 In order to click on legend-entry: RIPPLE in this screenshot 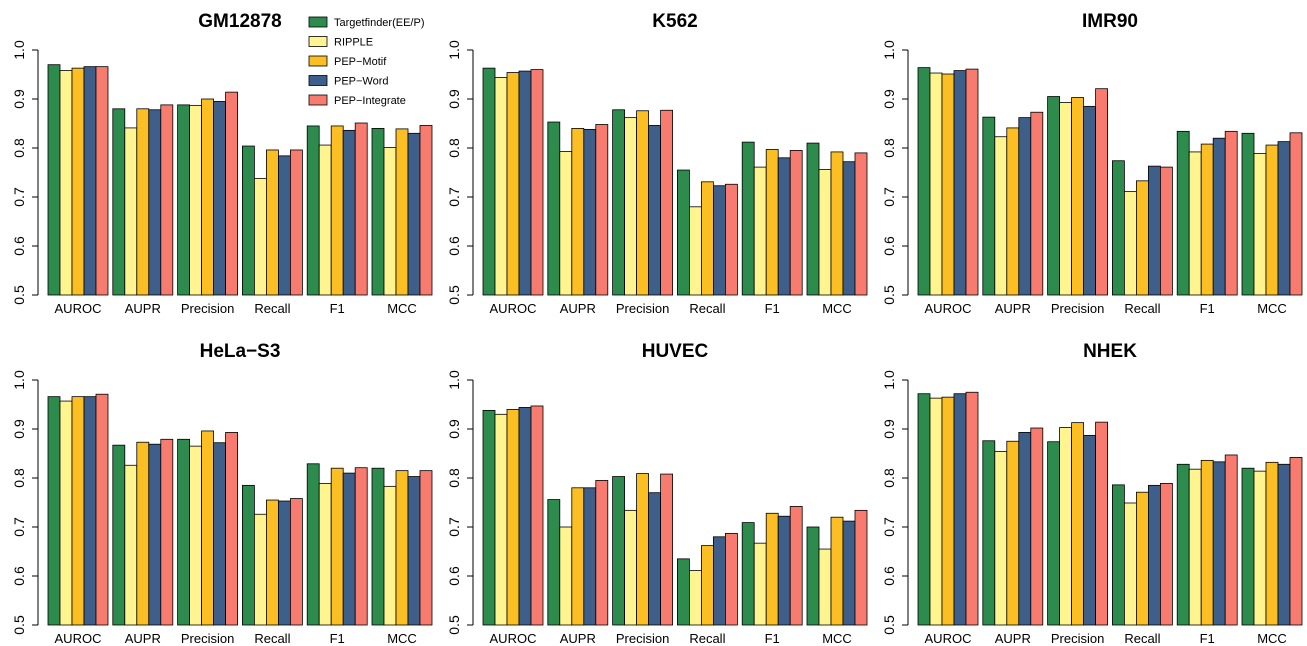, I will do `click(353, 43)`.